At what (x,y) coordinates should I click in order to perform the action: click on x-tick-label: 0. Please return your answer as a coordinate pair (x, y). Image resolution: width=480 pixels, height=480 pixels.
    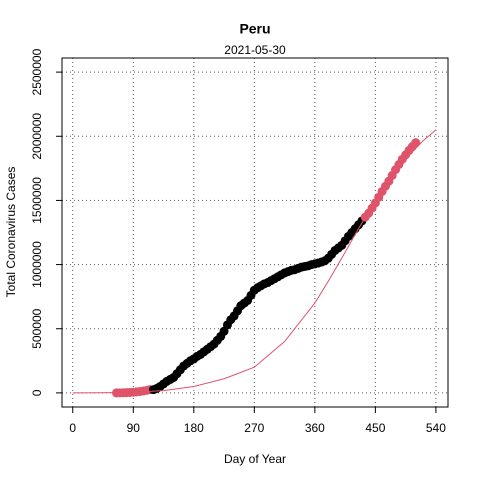
    Looking at the image, I should click on (72, 428).